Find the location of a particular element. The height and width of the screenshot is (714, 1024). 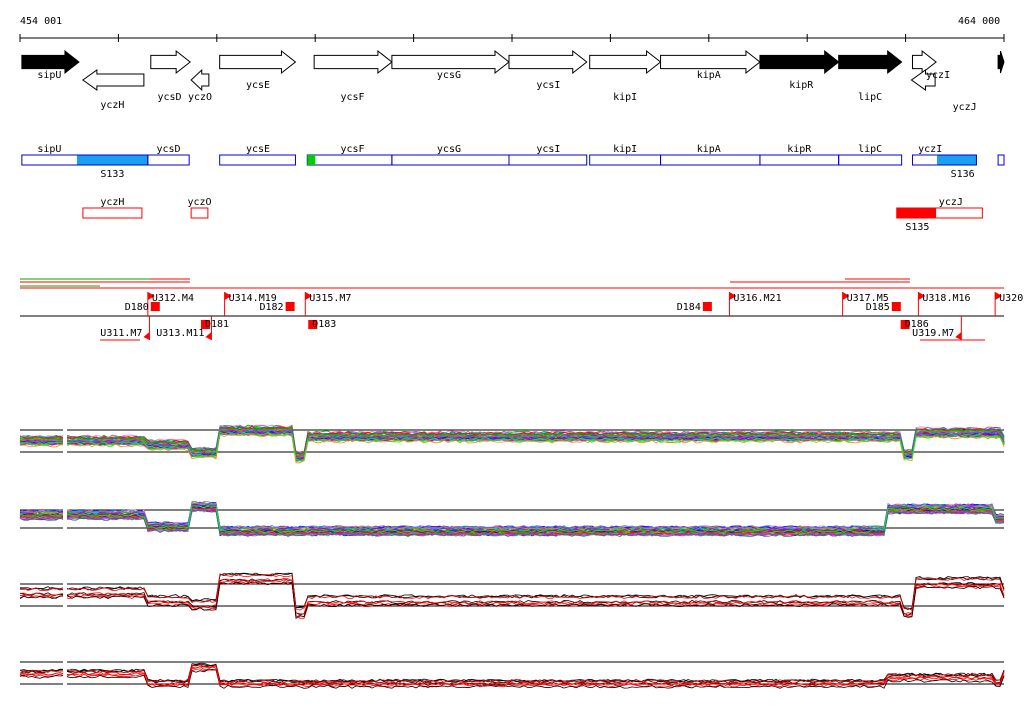

operon-label: ycsF is located at coordinates (352, 149).